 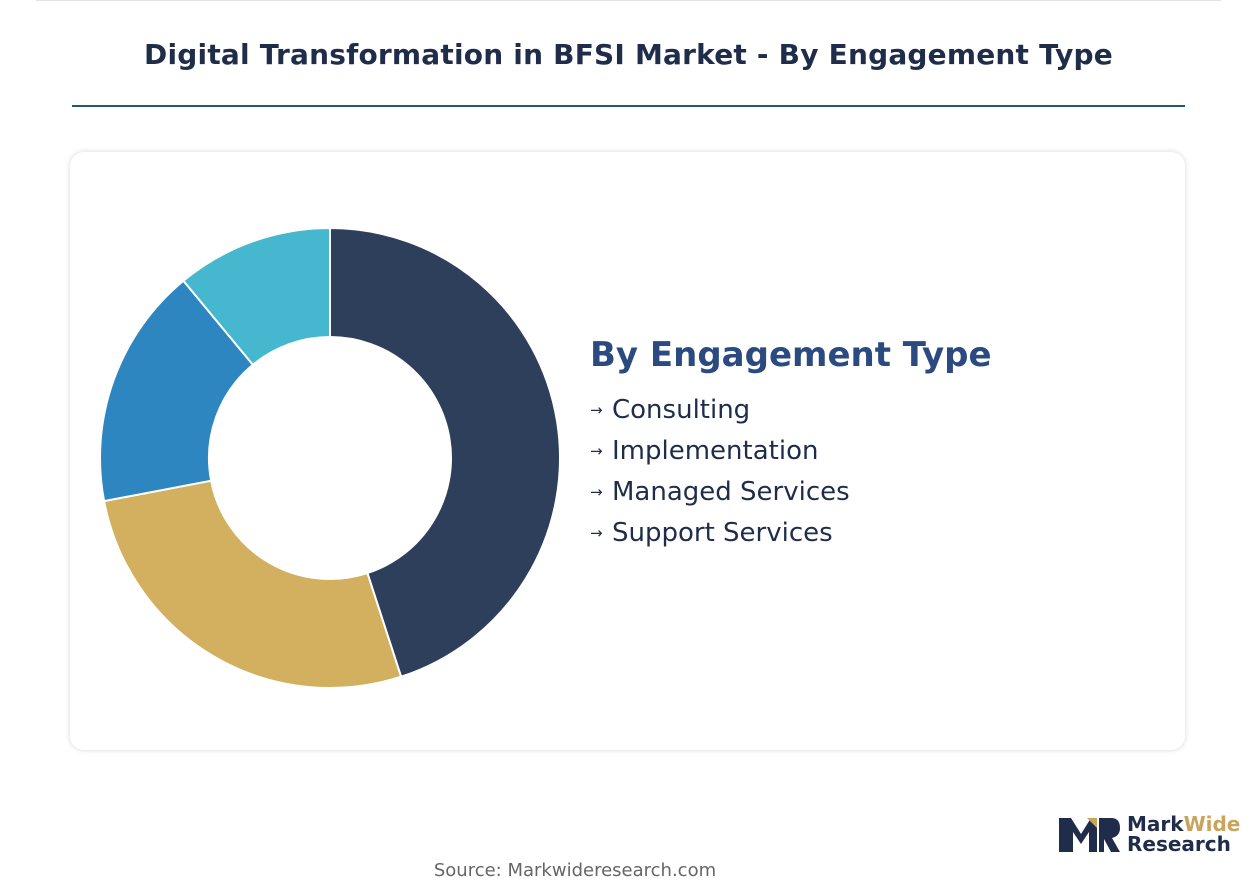 I want to click on markwide-logo: MarkWide Research, so click(x=1149, y=835).